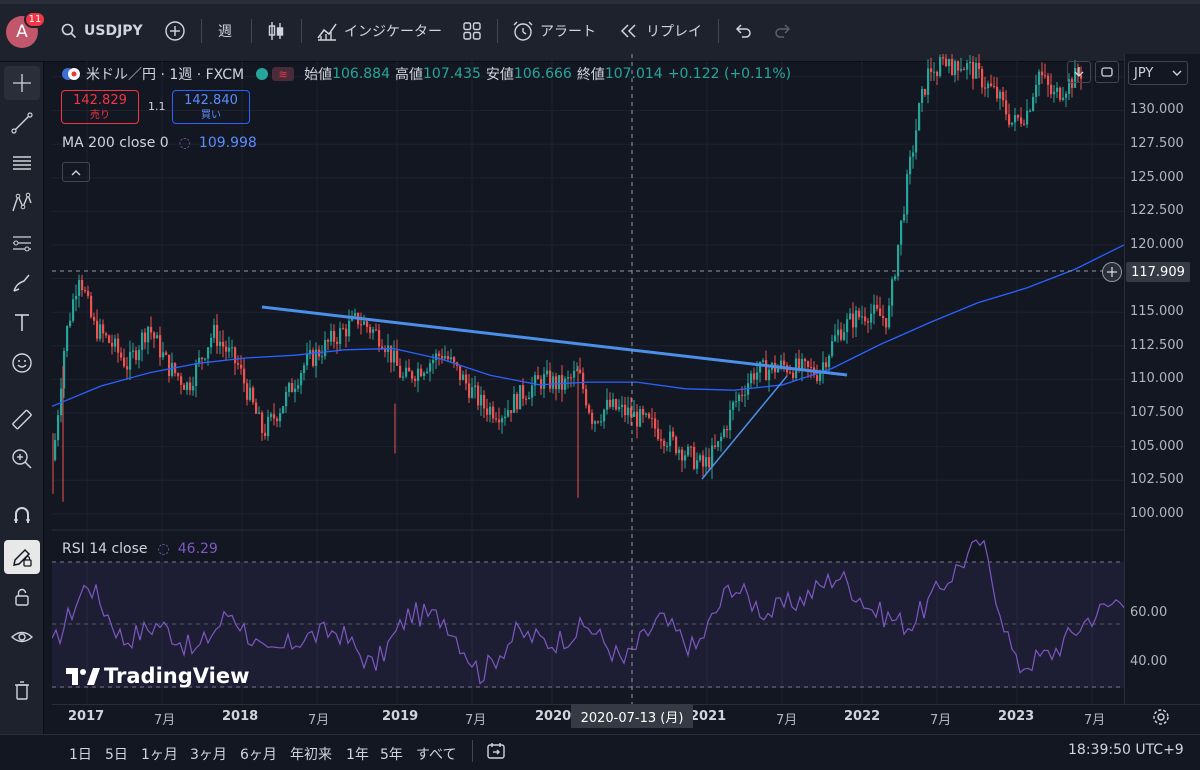  Describe the element at coordinates (258, 755) in the screenshot. I see `timeframe-button: 6ヶ月` at that location.